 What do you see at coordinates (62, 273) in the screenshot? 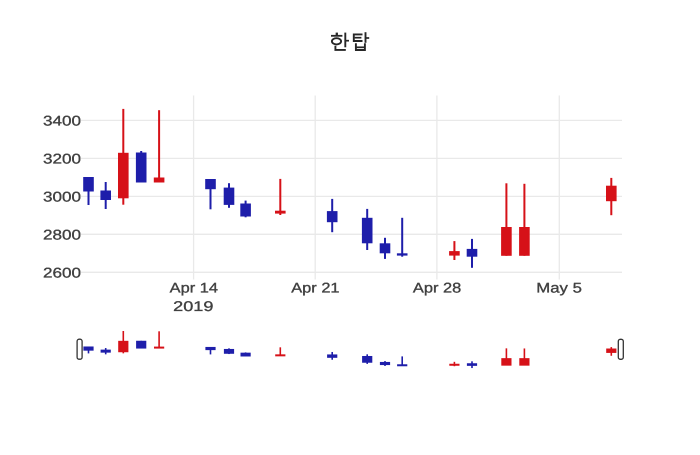
I see `svg-text: 2600` at bounding box center [62, 273].